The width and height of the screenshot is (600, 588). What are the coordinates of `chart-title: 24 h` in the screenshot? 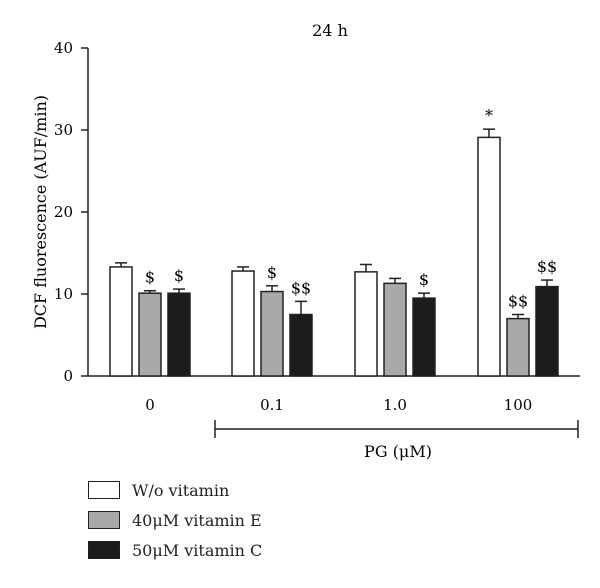 It's located at (330, 30).